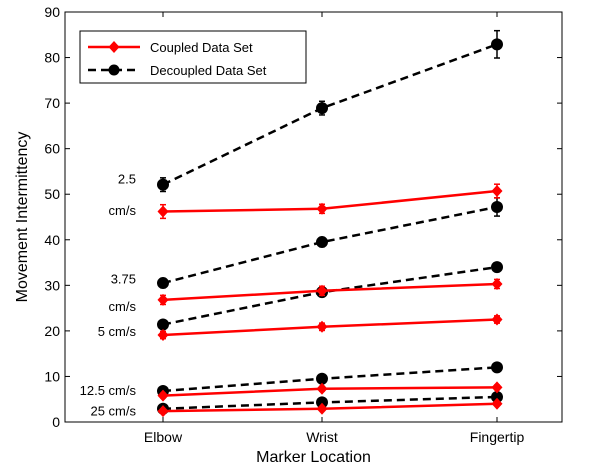 Image resolution: width=589 pixels, height=466 pixels. What do you see at coordinates (497, 437) in the screenshot?
I see `x-tick-label: Fingertip` at bounding box center [497, 437].